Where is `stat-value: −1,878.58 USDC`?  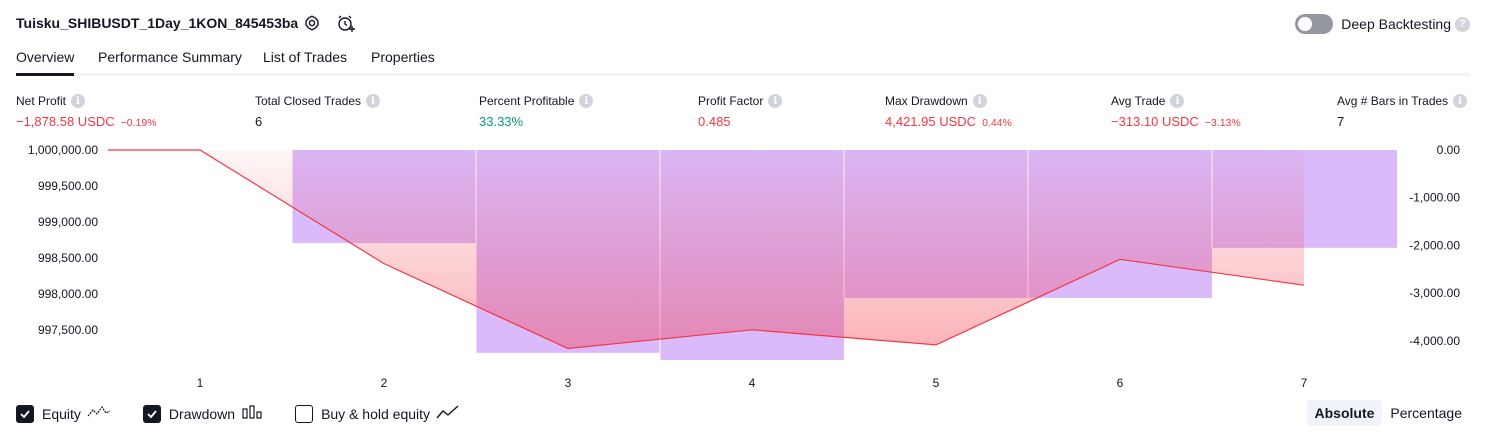 stat-value: −1,878.58 USDC is located at coordinates (65, 121).